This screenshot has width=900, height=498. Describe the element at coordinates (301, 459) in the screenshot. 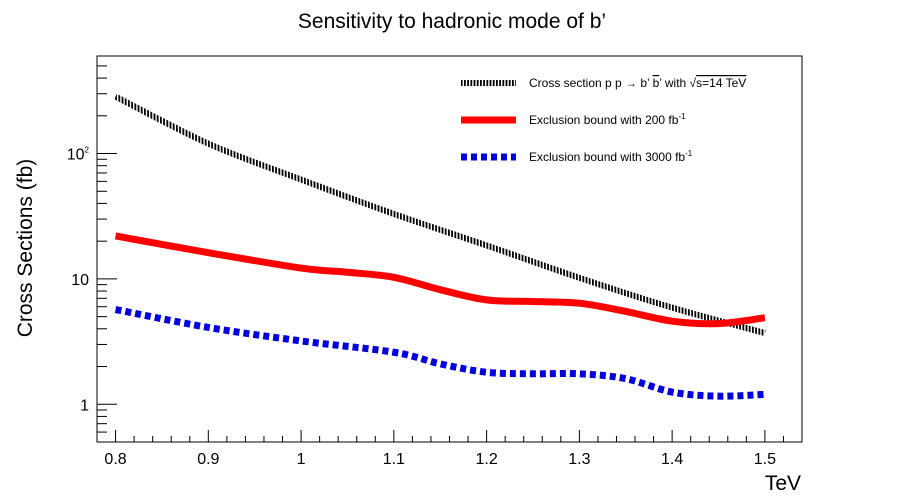

I see `x-tick-label: 1` at that location.